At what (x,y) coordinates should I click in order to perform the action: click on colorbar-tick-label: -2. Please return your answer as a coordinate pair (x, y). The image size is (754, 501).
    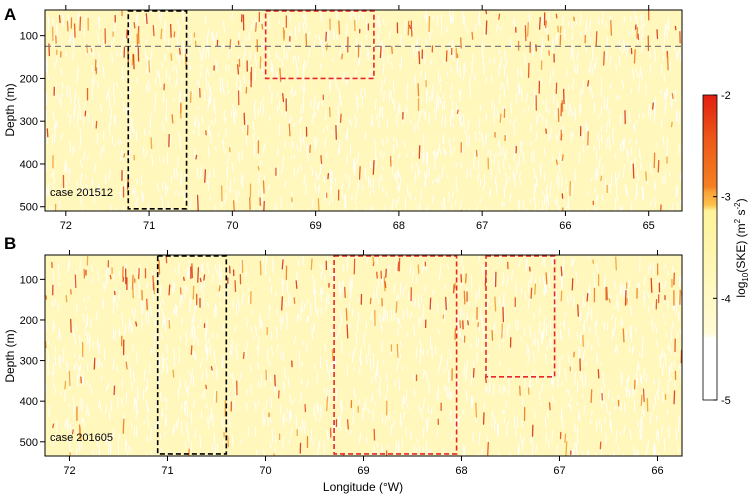
    Looking at the image, I should click on (726, 96).